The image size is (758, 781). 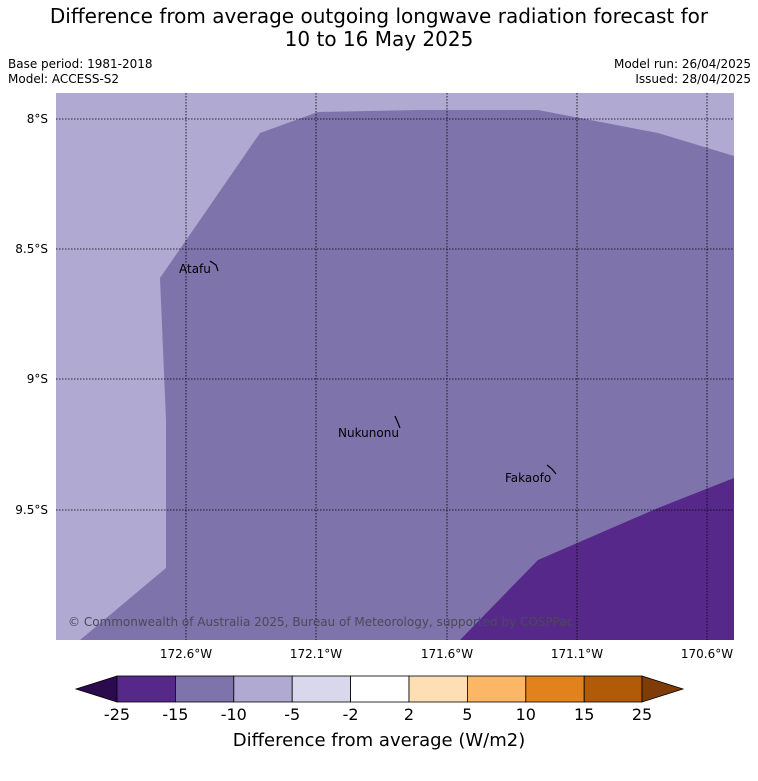 What do you see at coordinates (31, 314) in the screenshot?
I see `lat-axis-labels: 8°S 8.5°S 9°S 9.5°S` at bounding box center [31, 314].